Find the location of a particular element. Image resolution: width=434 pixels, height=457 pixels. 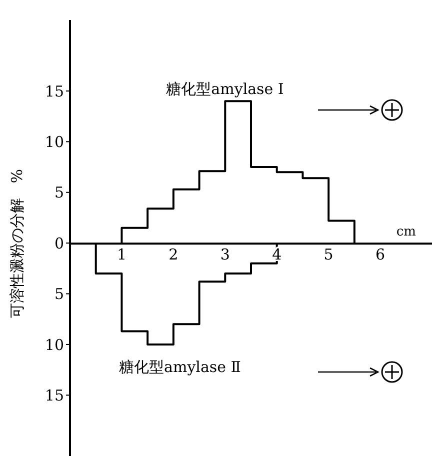

y-axis-title: 可溶性澱粉の分解 % is located at coordinates (17, 243).